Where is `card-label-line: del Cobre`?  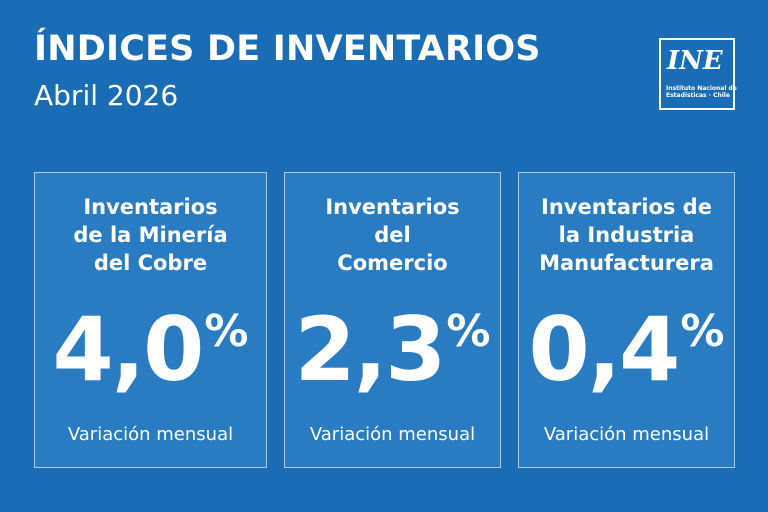
card-label-line: del Cobre is located at coordinates (150, 263).